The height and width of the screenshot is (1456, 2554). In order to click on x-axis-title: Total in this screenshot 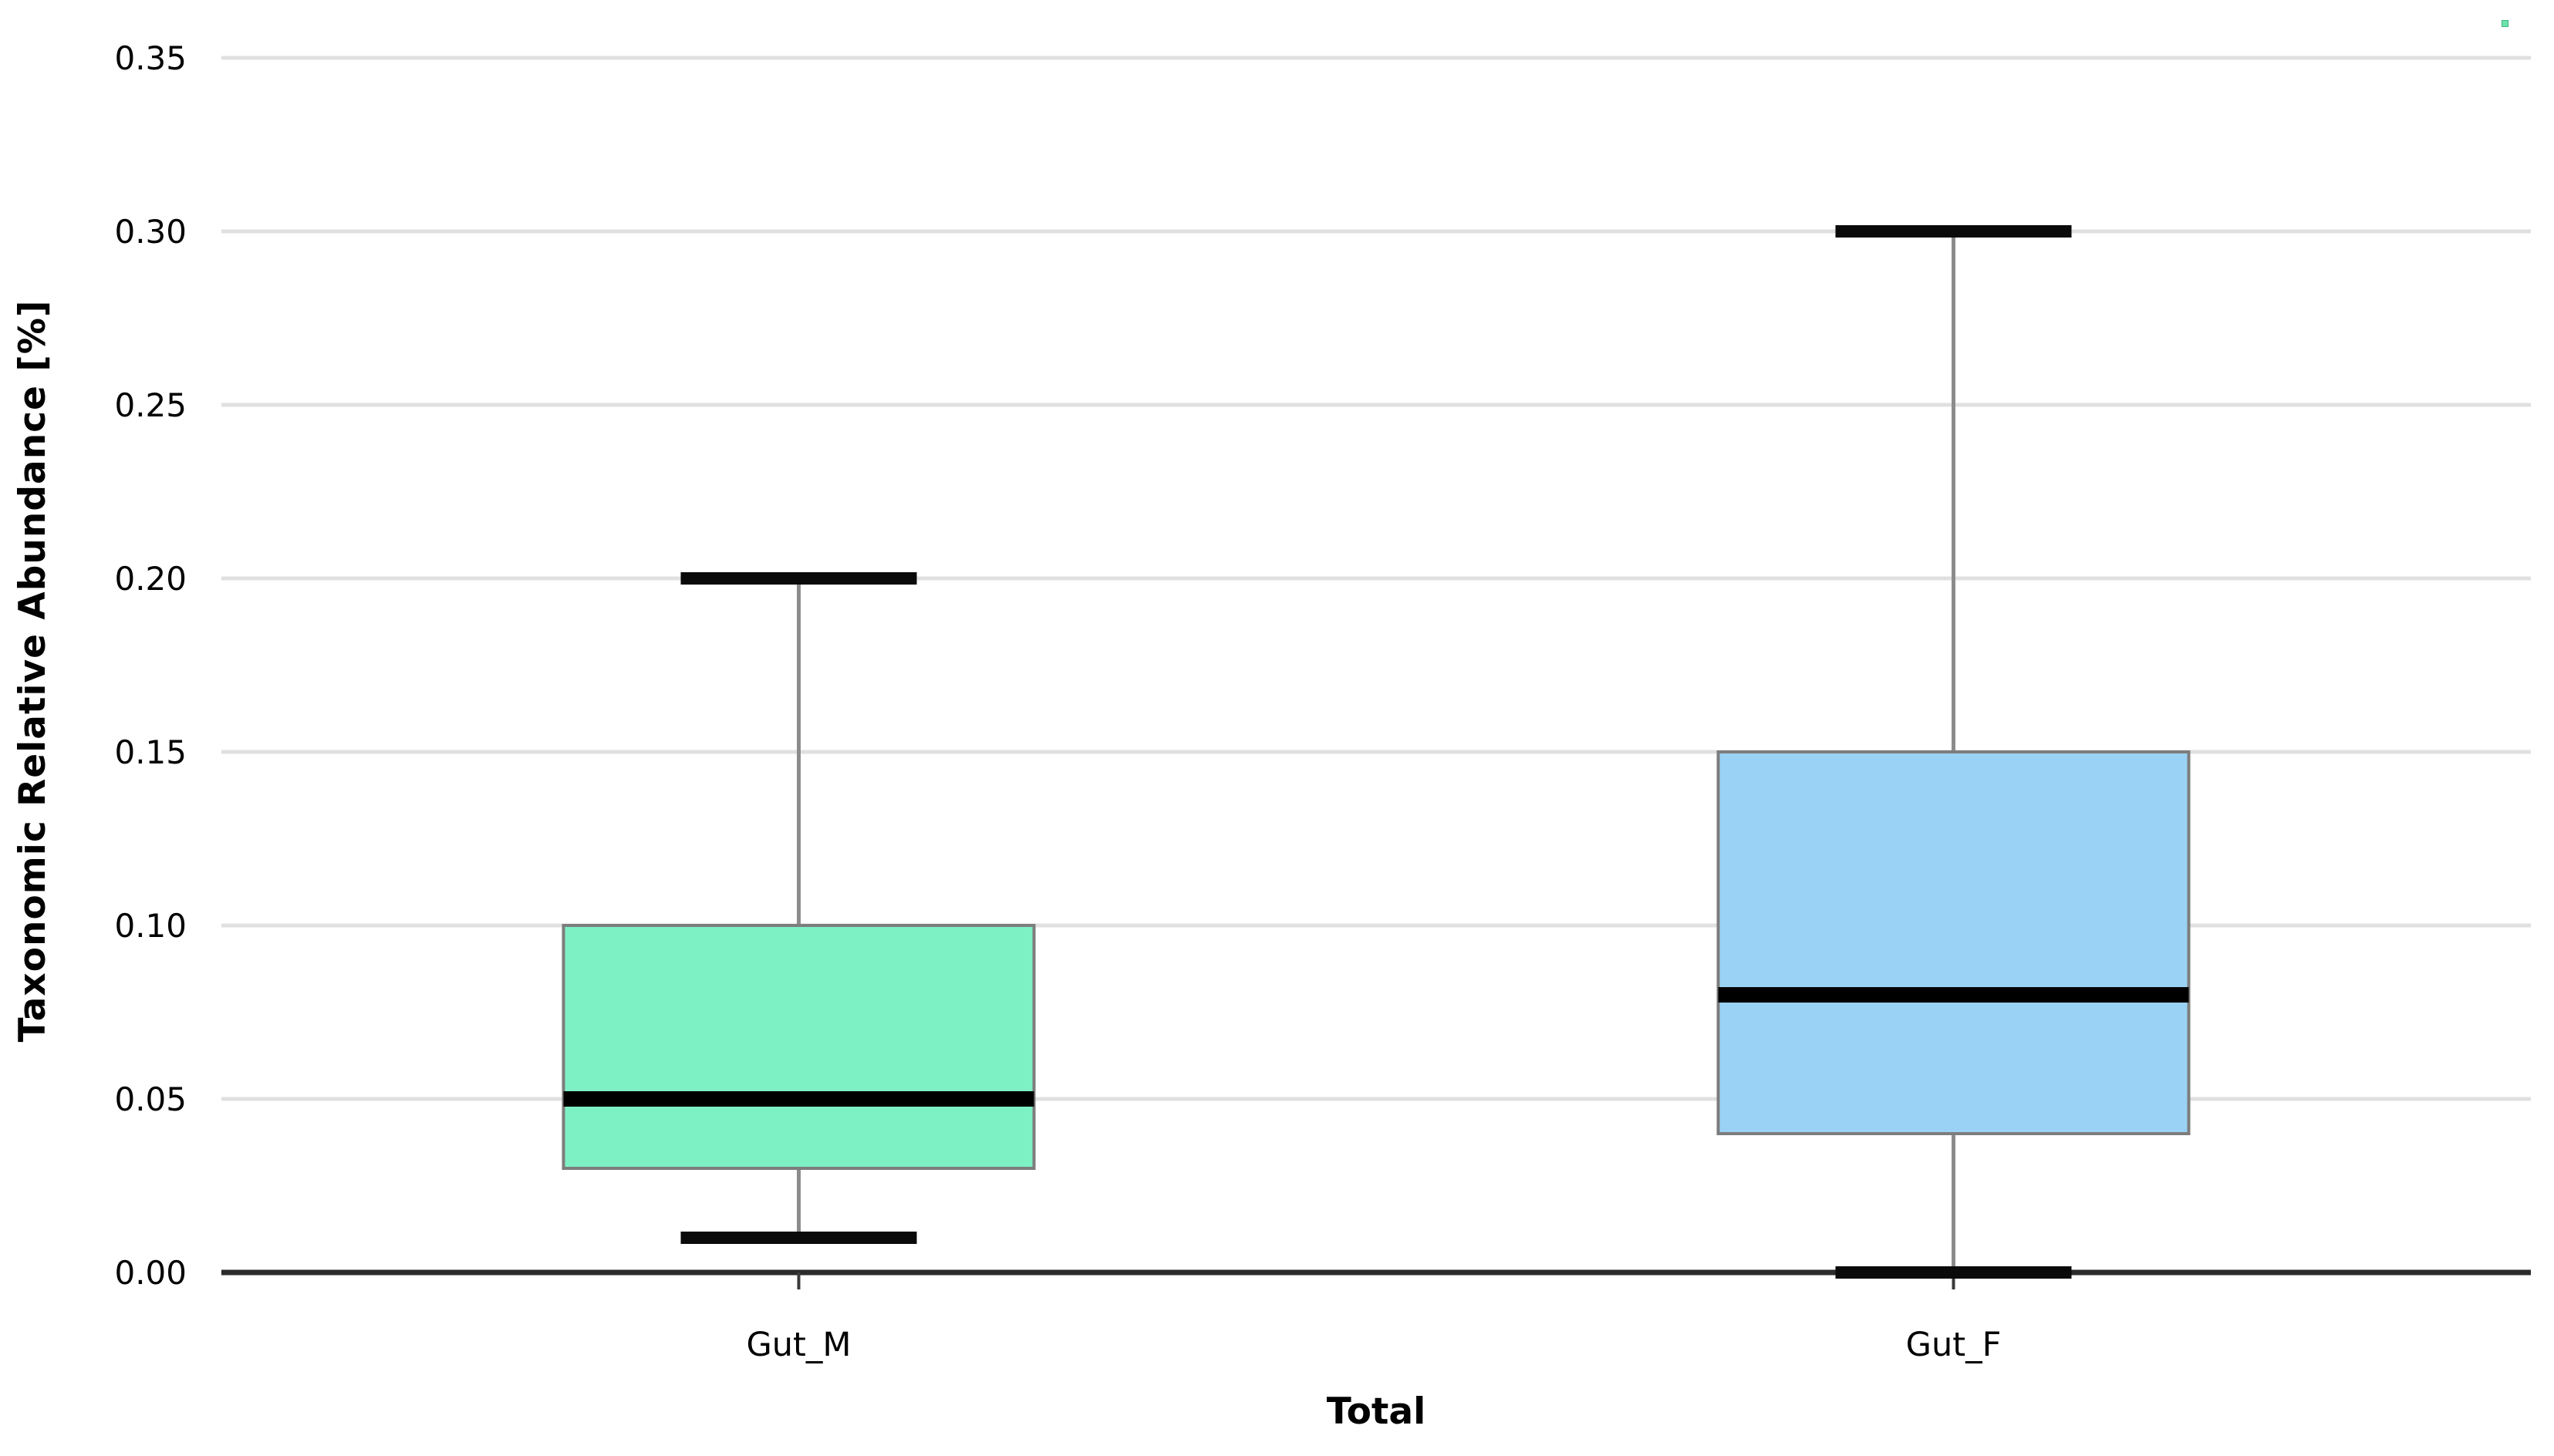, I will do `click(1376, 1411)`.